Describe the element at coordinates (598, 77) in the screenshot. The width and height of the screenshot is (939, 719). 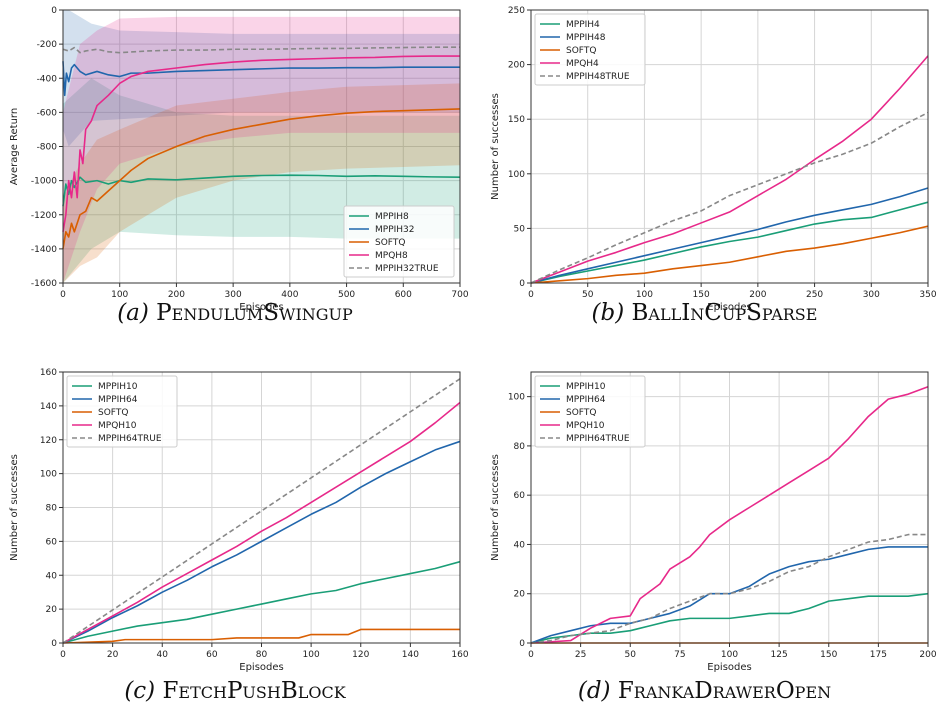
I see `legend-label-mppih48true: MPPIH48TRUE` at that location.